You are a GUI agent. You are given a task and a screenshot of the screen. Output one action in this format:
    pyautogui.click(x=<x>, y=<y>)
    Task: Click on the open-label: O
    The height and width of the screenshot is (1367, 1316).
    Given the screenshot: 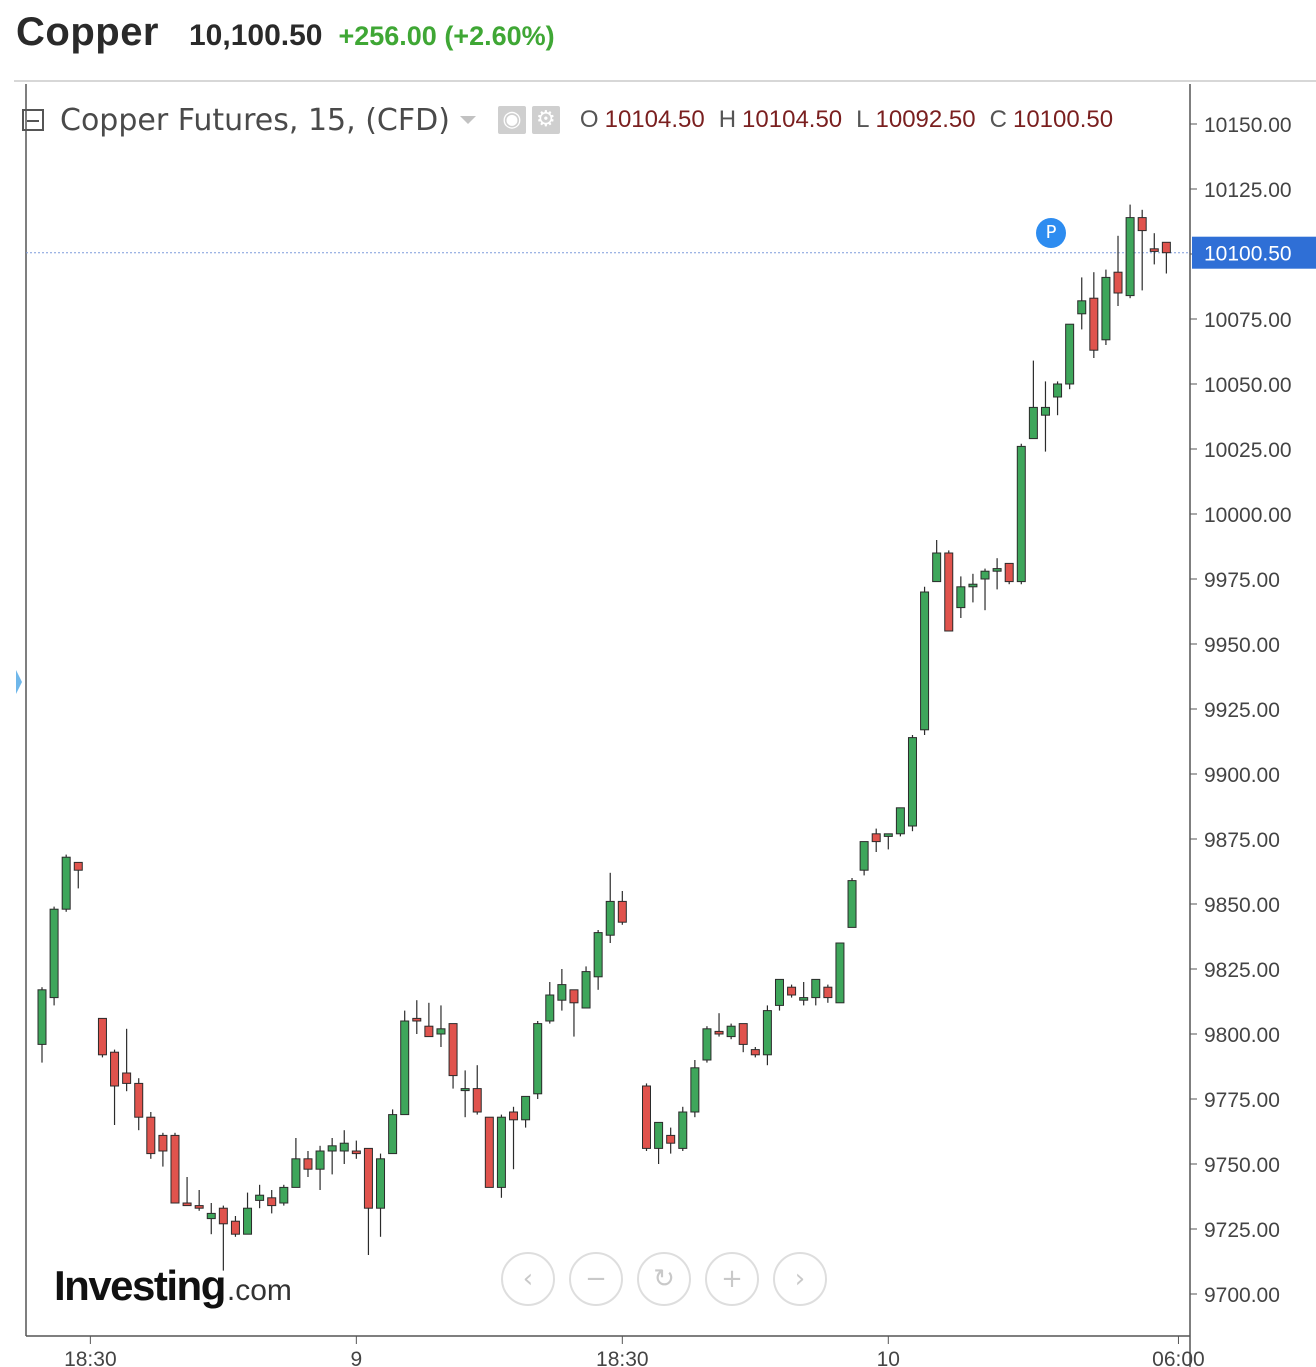 What is the action you would take?
    pyautogui.click(x=589, y=119)
    